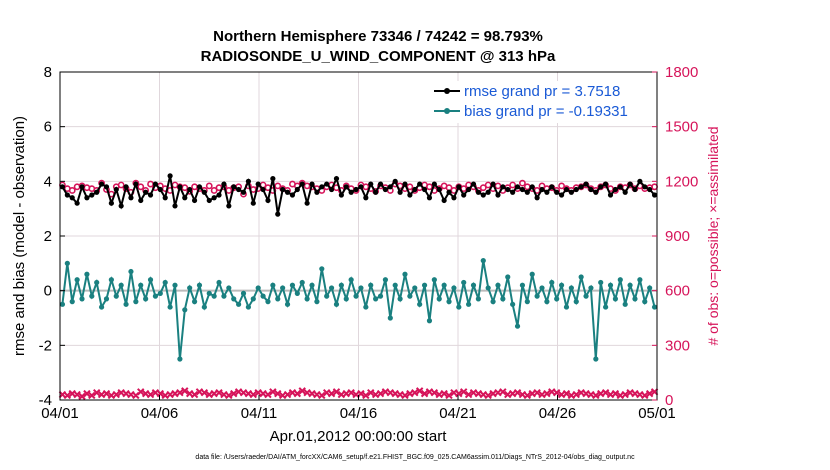  Describe the element at coordinates (45, 345) in the screenshot. I see `y-tick-label: -2` at that location.